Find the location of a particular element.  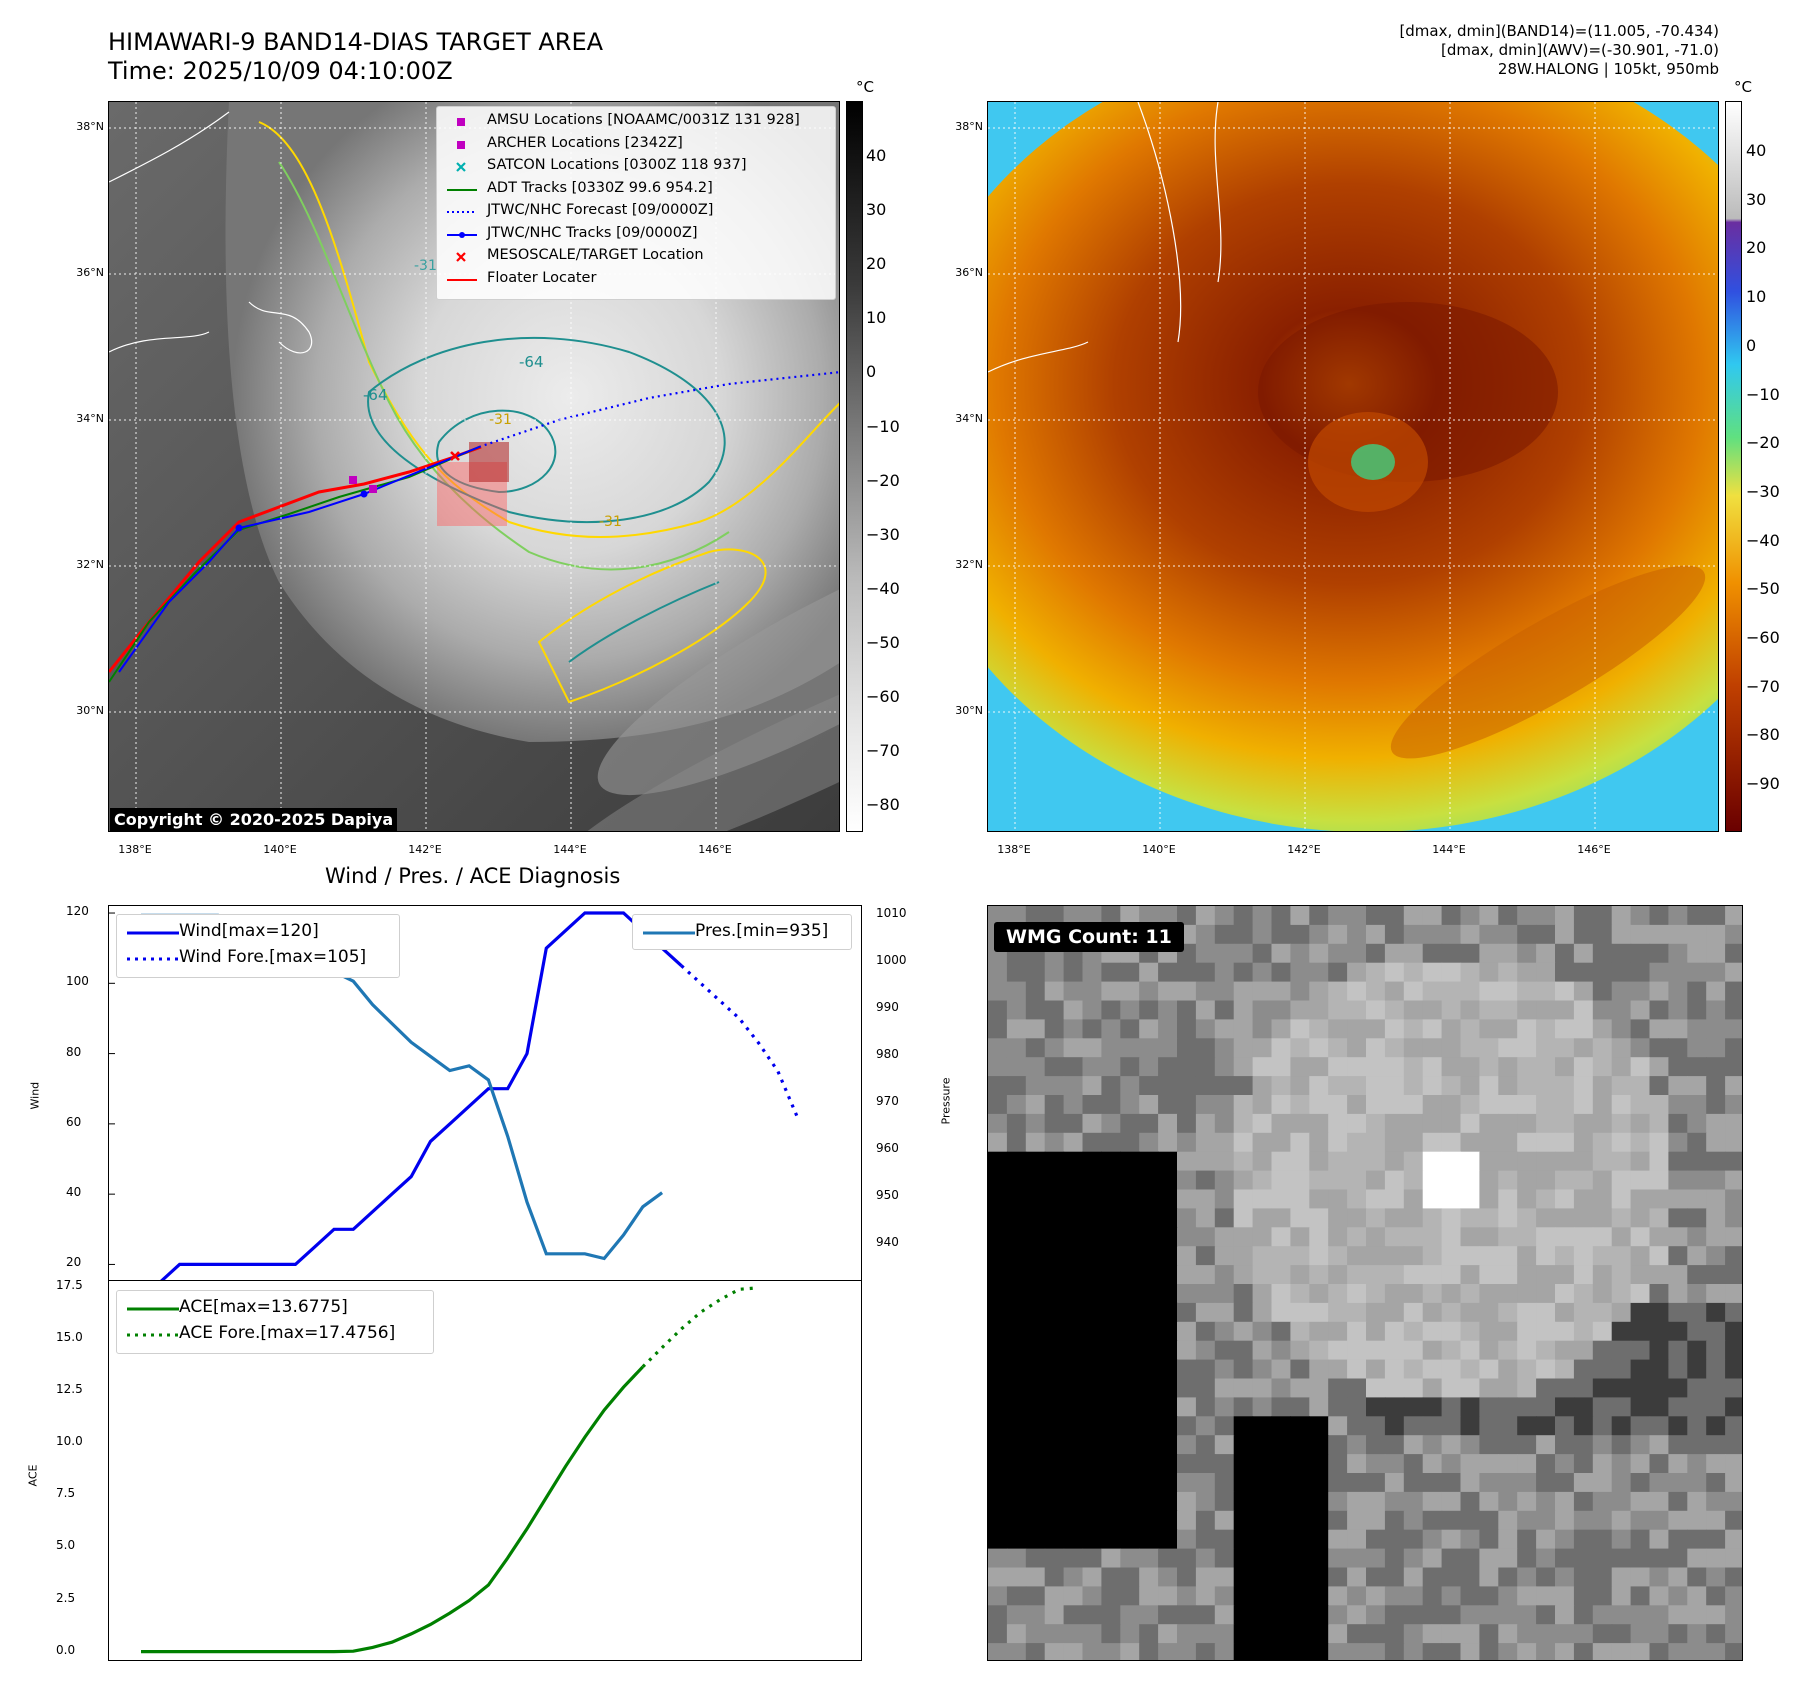

legend-ace: ACE[max=13.6775] is located at coordinates (275, 1309).